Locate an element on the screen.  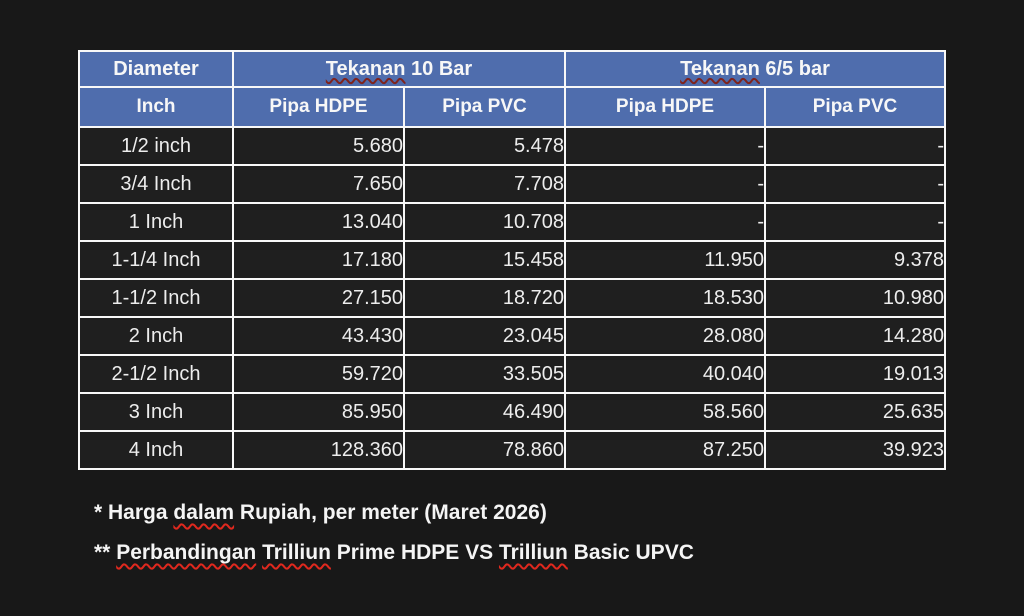
price-cell: 28.080 is located at coordinates (665, 336).